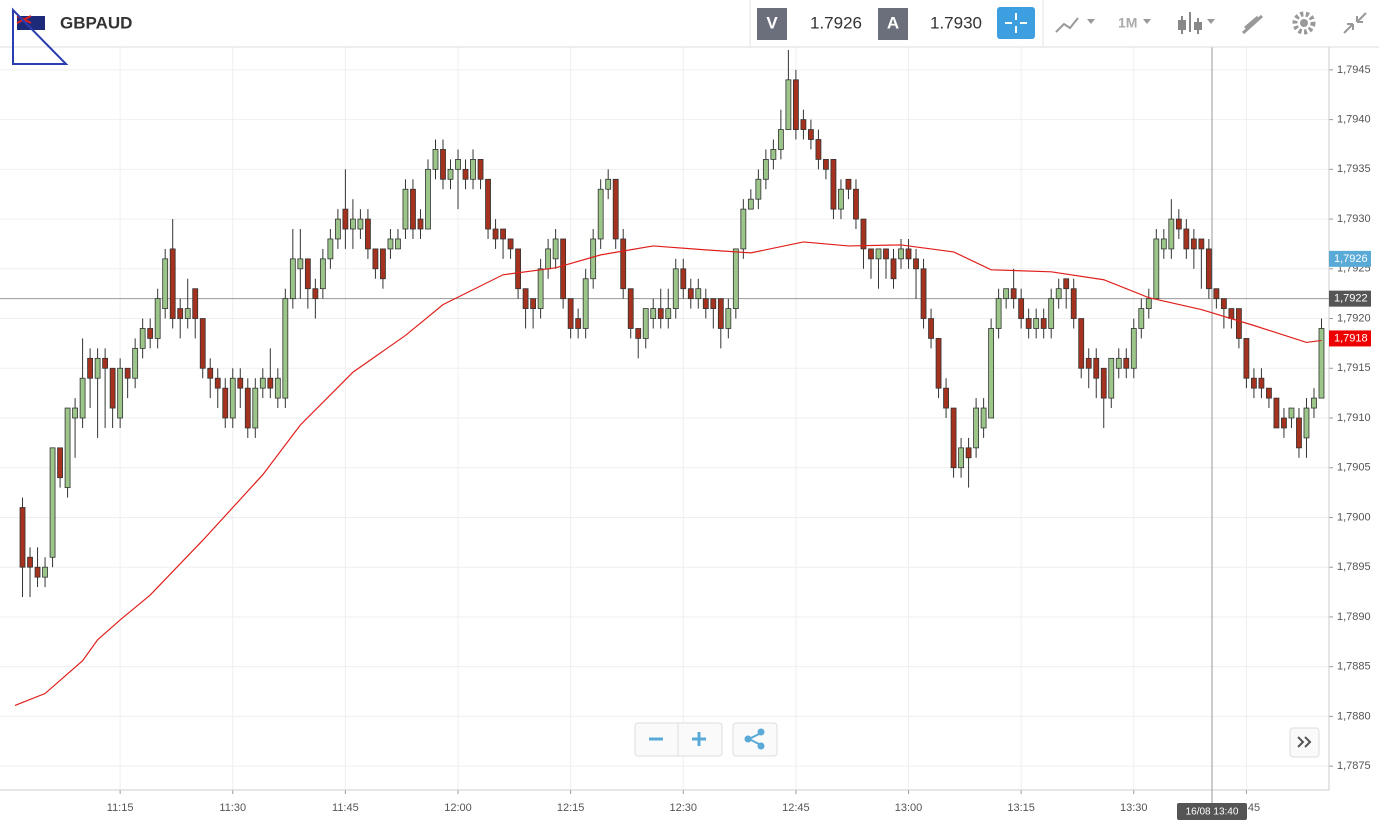  What do you see at coordinates (1354, 766) in the screenshot?
I see `y-tick-label: 1,7875` at bounding box center [1354, 766].